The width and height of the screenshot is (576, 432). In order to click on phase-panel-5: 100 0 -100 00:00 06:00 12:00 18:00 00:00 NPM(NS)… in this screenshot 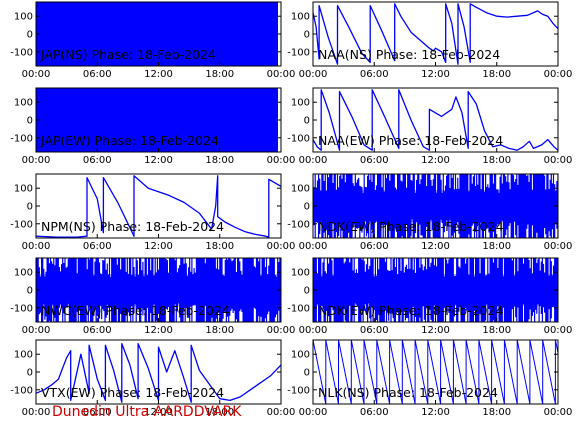, I will do `click(153, 212)`.